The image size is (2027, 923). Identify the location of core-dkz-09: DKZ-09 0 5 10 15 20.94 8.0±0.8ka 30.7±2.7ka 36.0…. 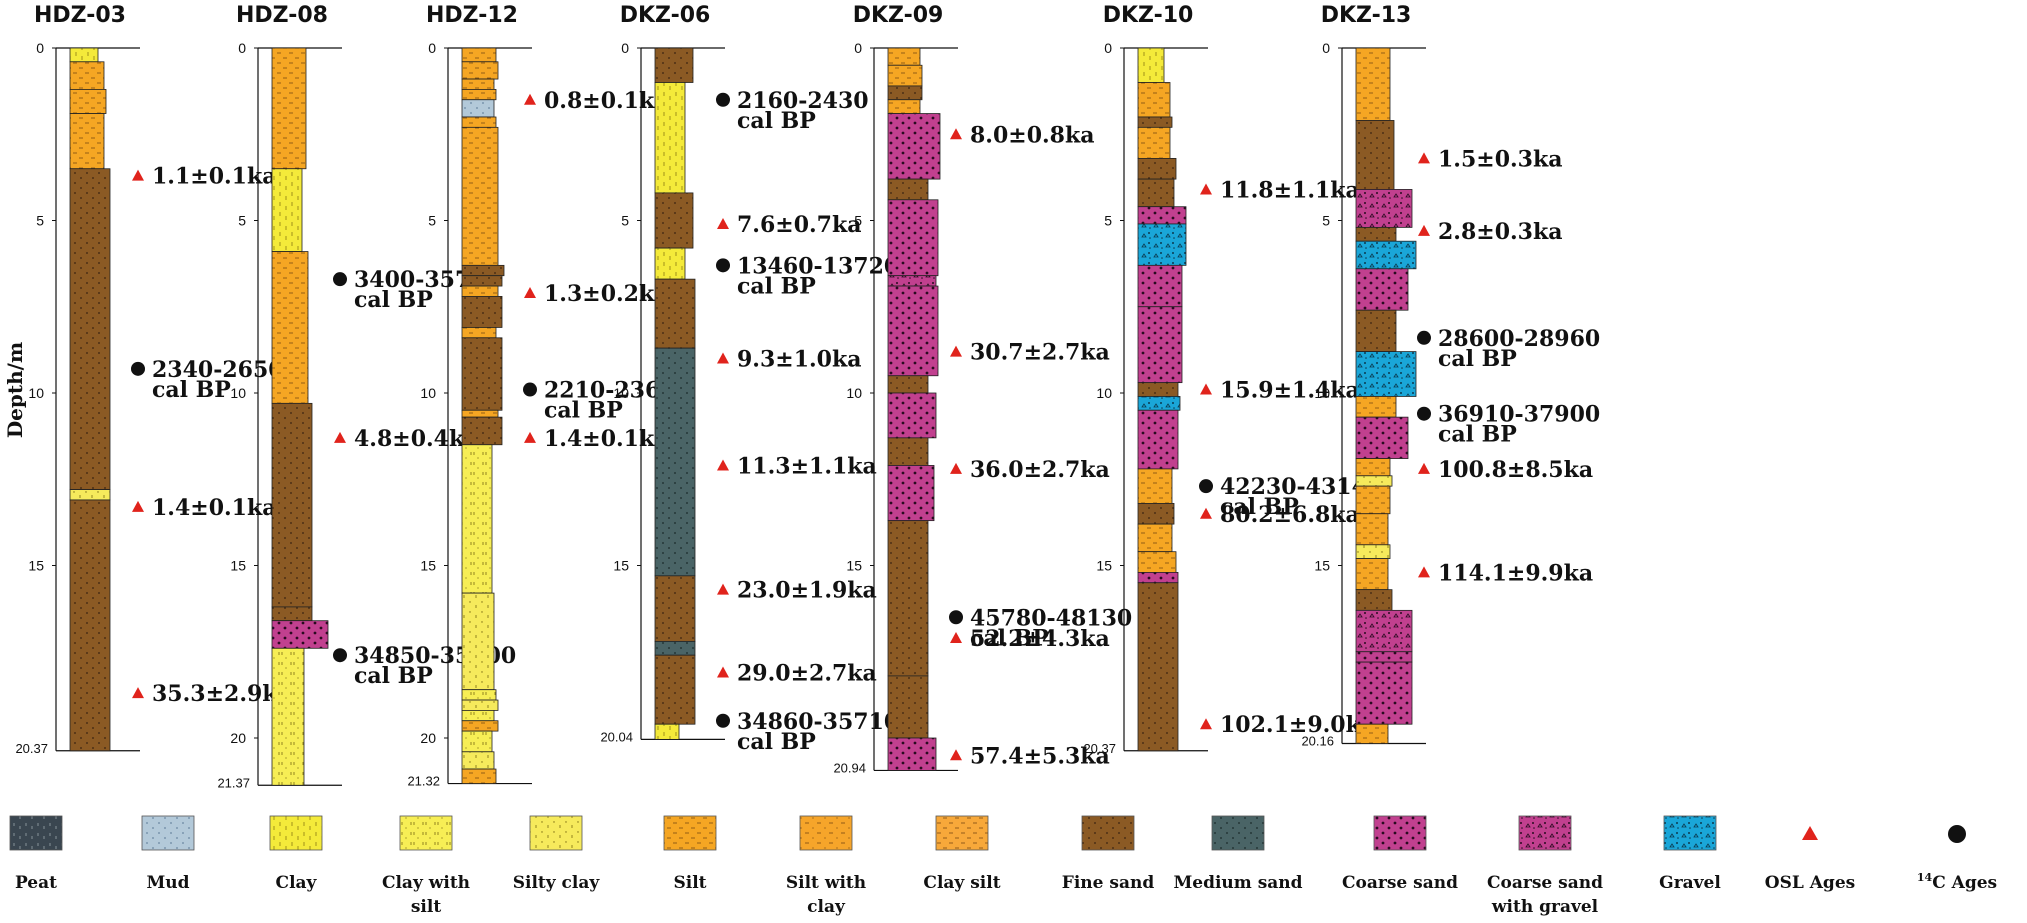
(982, 389).